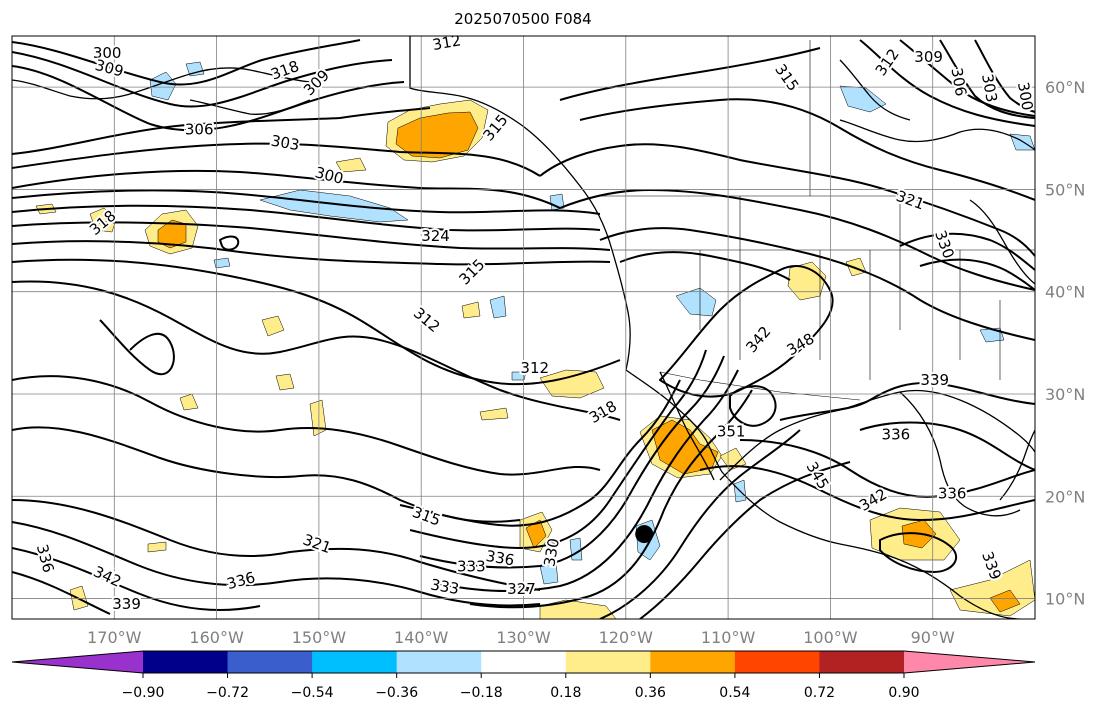  I want to click on lon-label: 110°W, so click(728, 637).